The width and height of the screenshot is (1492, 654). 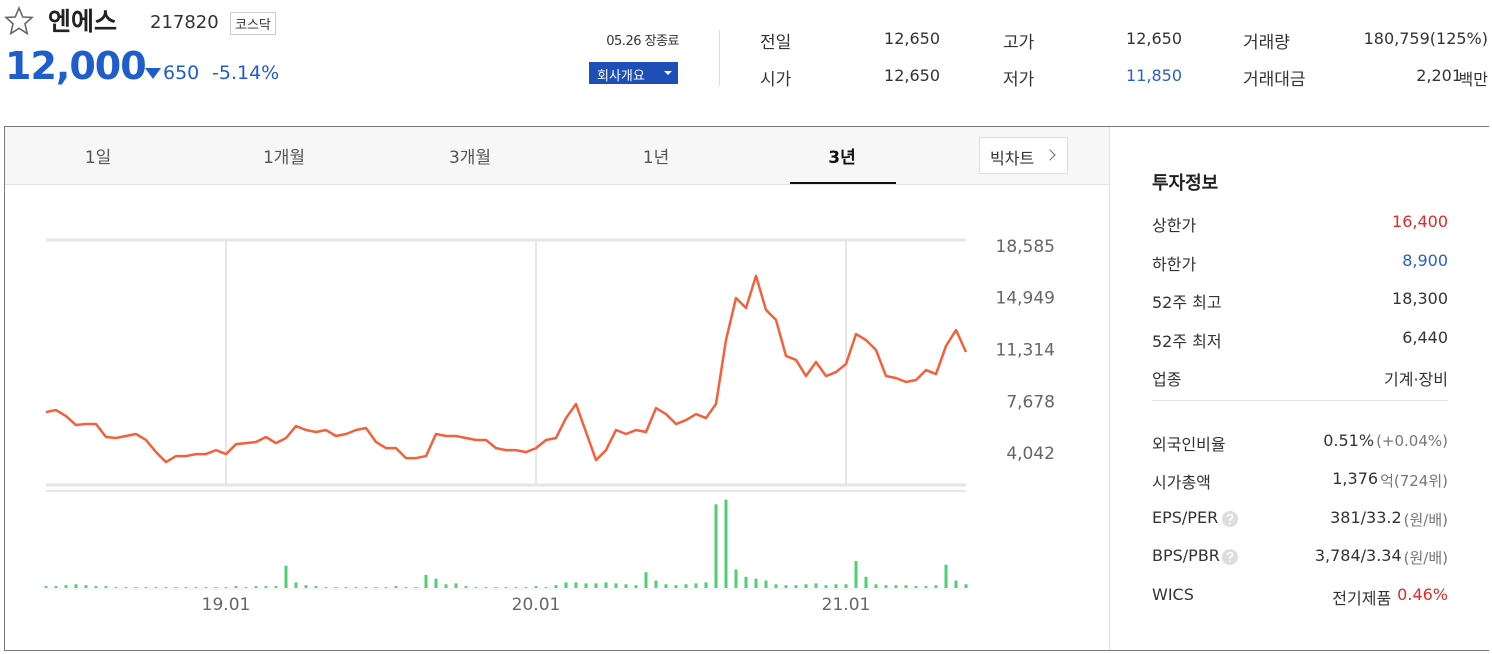 What do you see at coordinates (842, 158) in the screenshot?
I see `period-tab: 3년` at bounding box center [842, 158].